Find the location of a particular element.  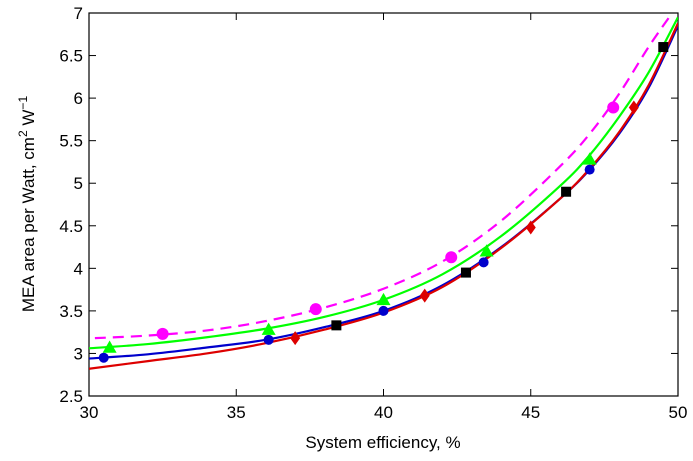

x-tick-label: 30 is located at coordinates (89, 412).